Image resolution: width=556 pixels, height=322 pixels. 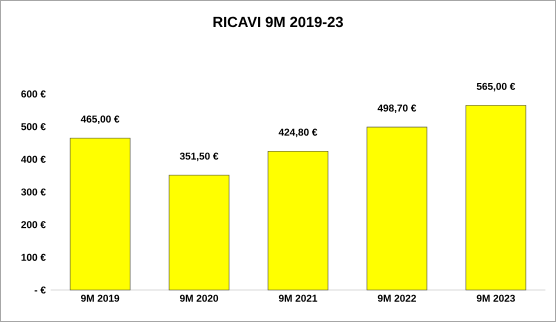 I want to click on data-label: 565,00 €, so click(x=496, y=87).